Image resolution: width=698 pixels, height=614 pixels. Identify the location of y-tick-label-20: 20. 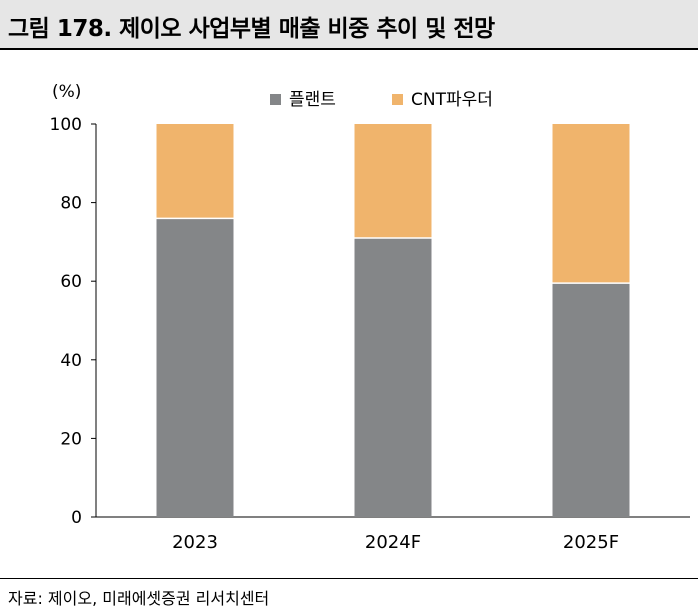
(71, 439).